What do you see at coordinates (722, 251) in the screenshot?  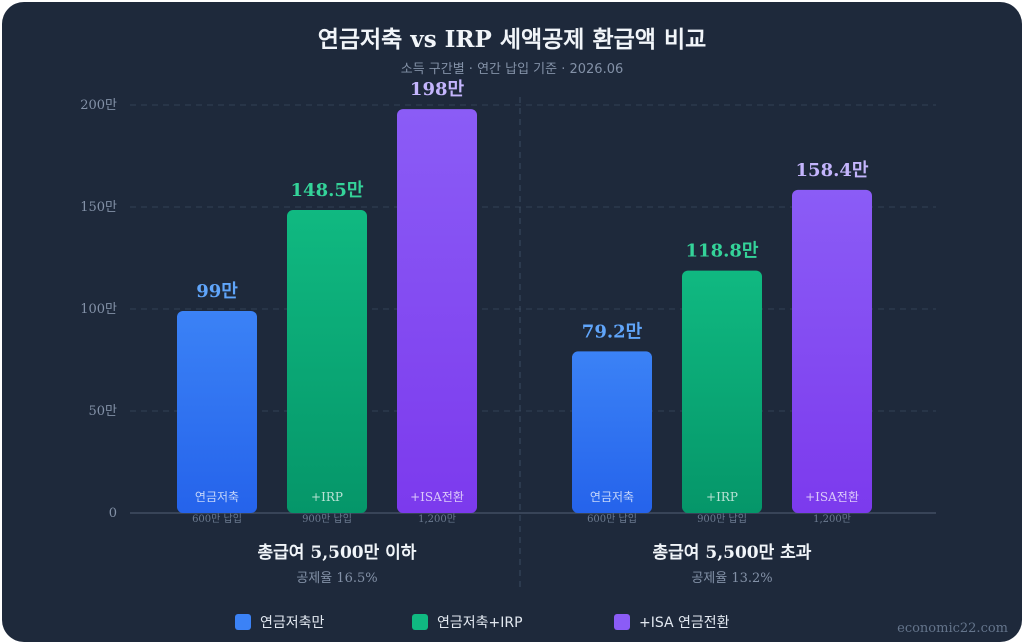 I see `bar-value-label: 118.8만` at bounding box center [722, 251].